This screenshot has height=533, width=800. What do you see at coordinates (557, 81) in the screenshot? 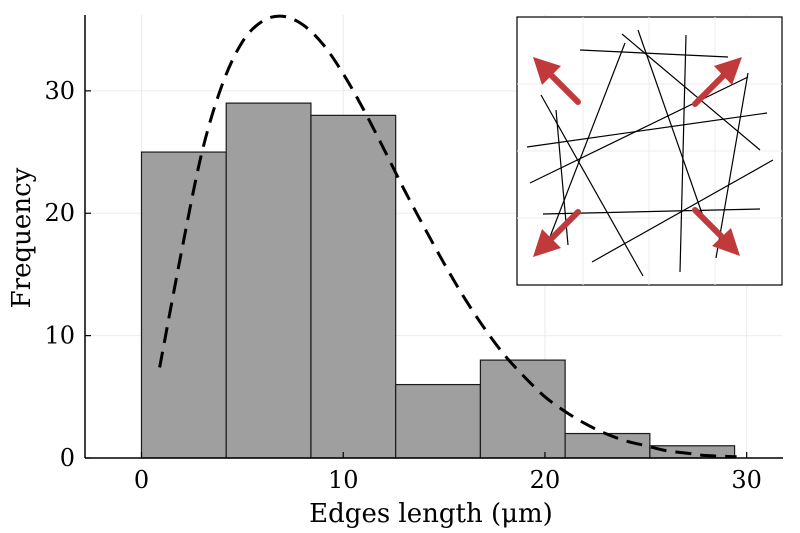
I see `arrow-up-left-icon` at bounding box center [557, 81].